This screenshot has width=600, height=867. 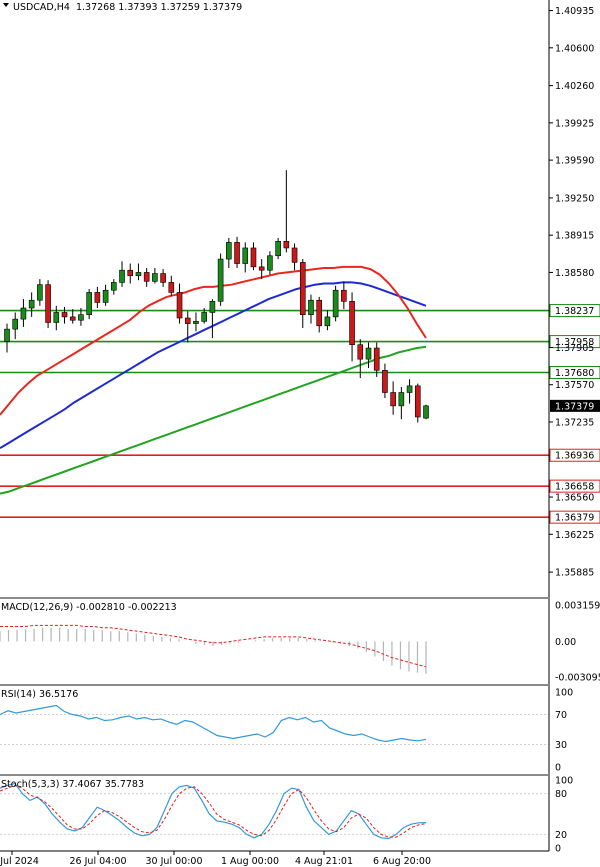 What do you see at coordinates (274, 685) in the screenshot?
I see `rsi-panel-separator` at bounding box center [274, 685].